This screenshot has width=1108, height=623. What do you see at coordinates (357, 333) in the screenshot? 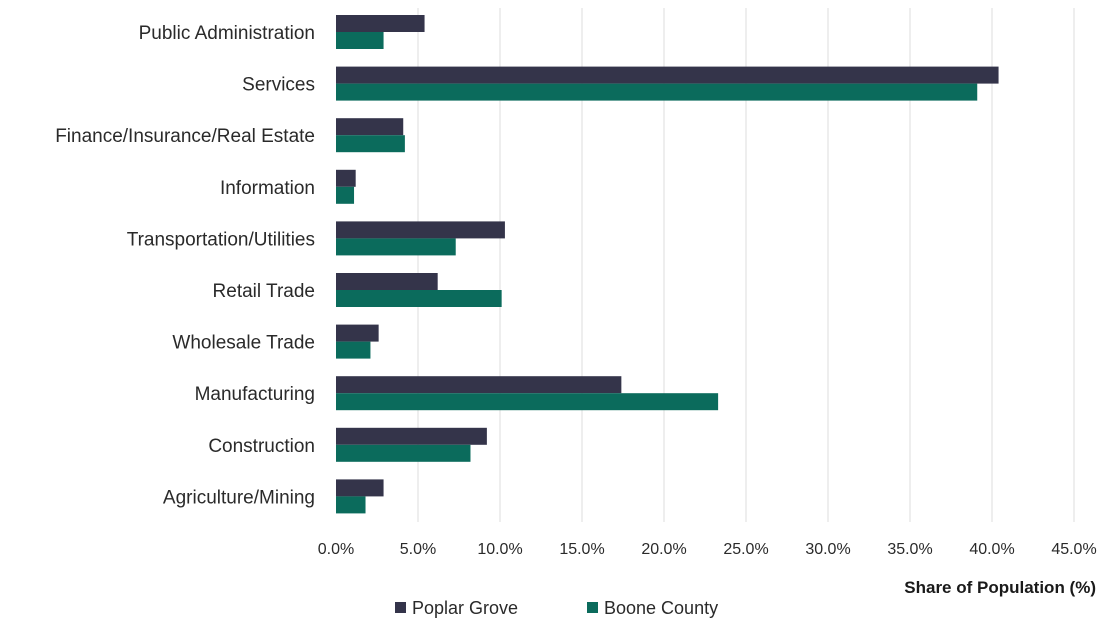
I see `bar-poplar-grove-wholesale-trade` at bounding box center [357, 333].